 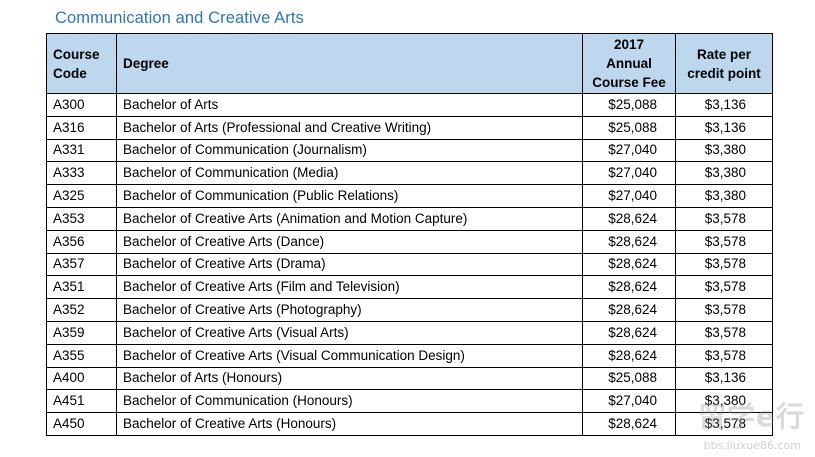 I want to click on degree-cell: Bachelor of Creative Arts (Photography), so click(x=349, y=310).